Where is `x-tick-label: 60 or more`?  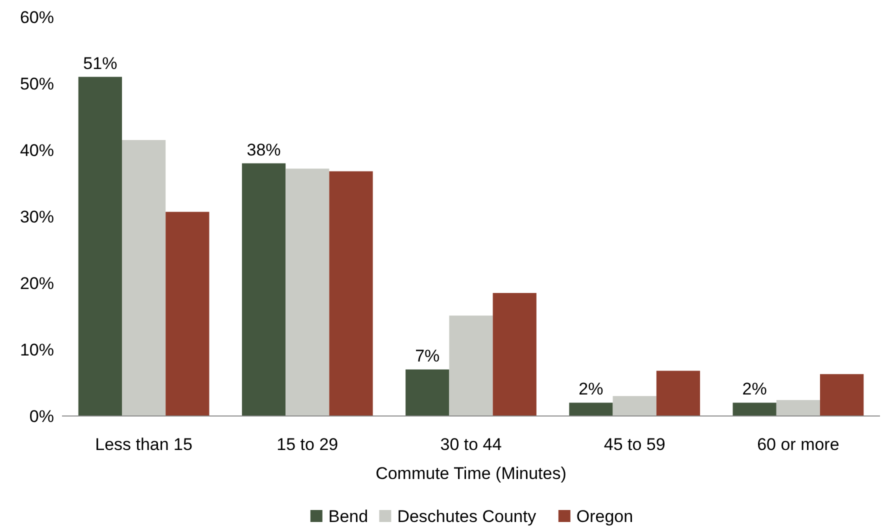 x-tick-label: 60 or more is located at coordinates (798, 444).